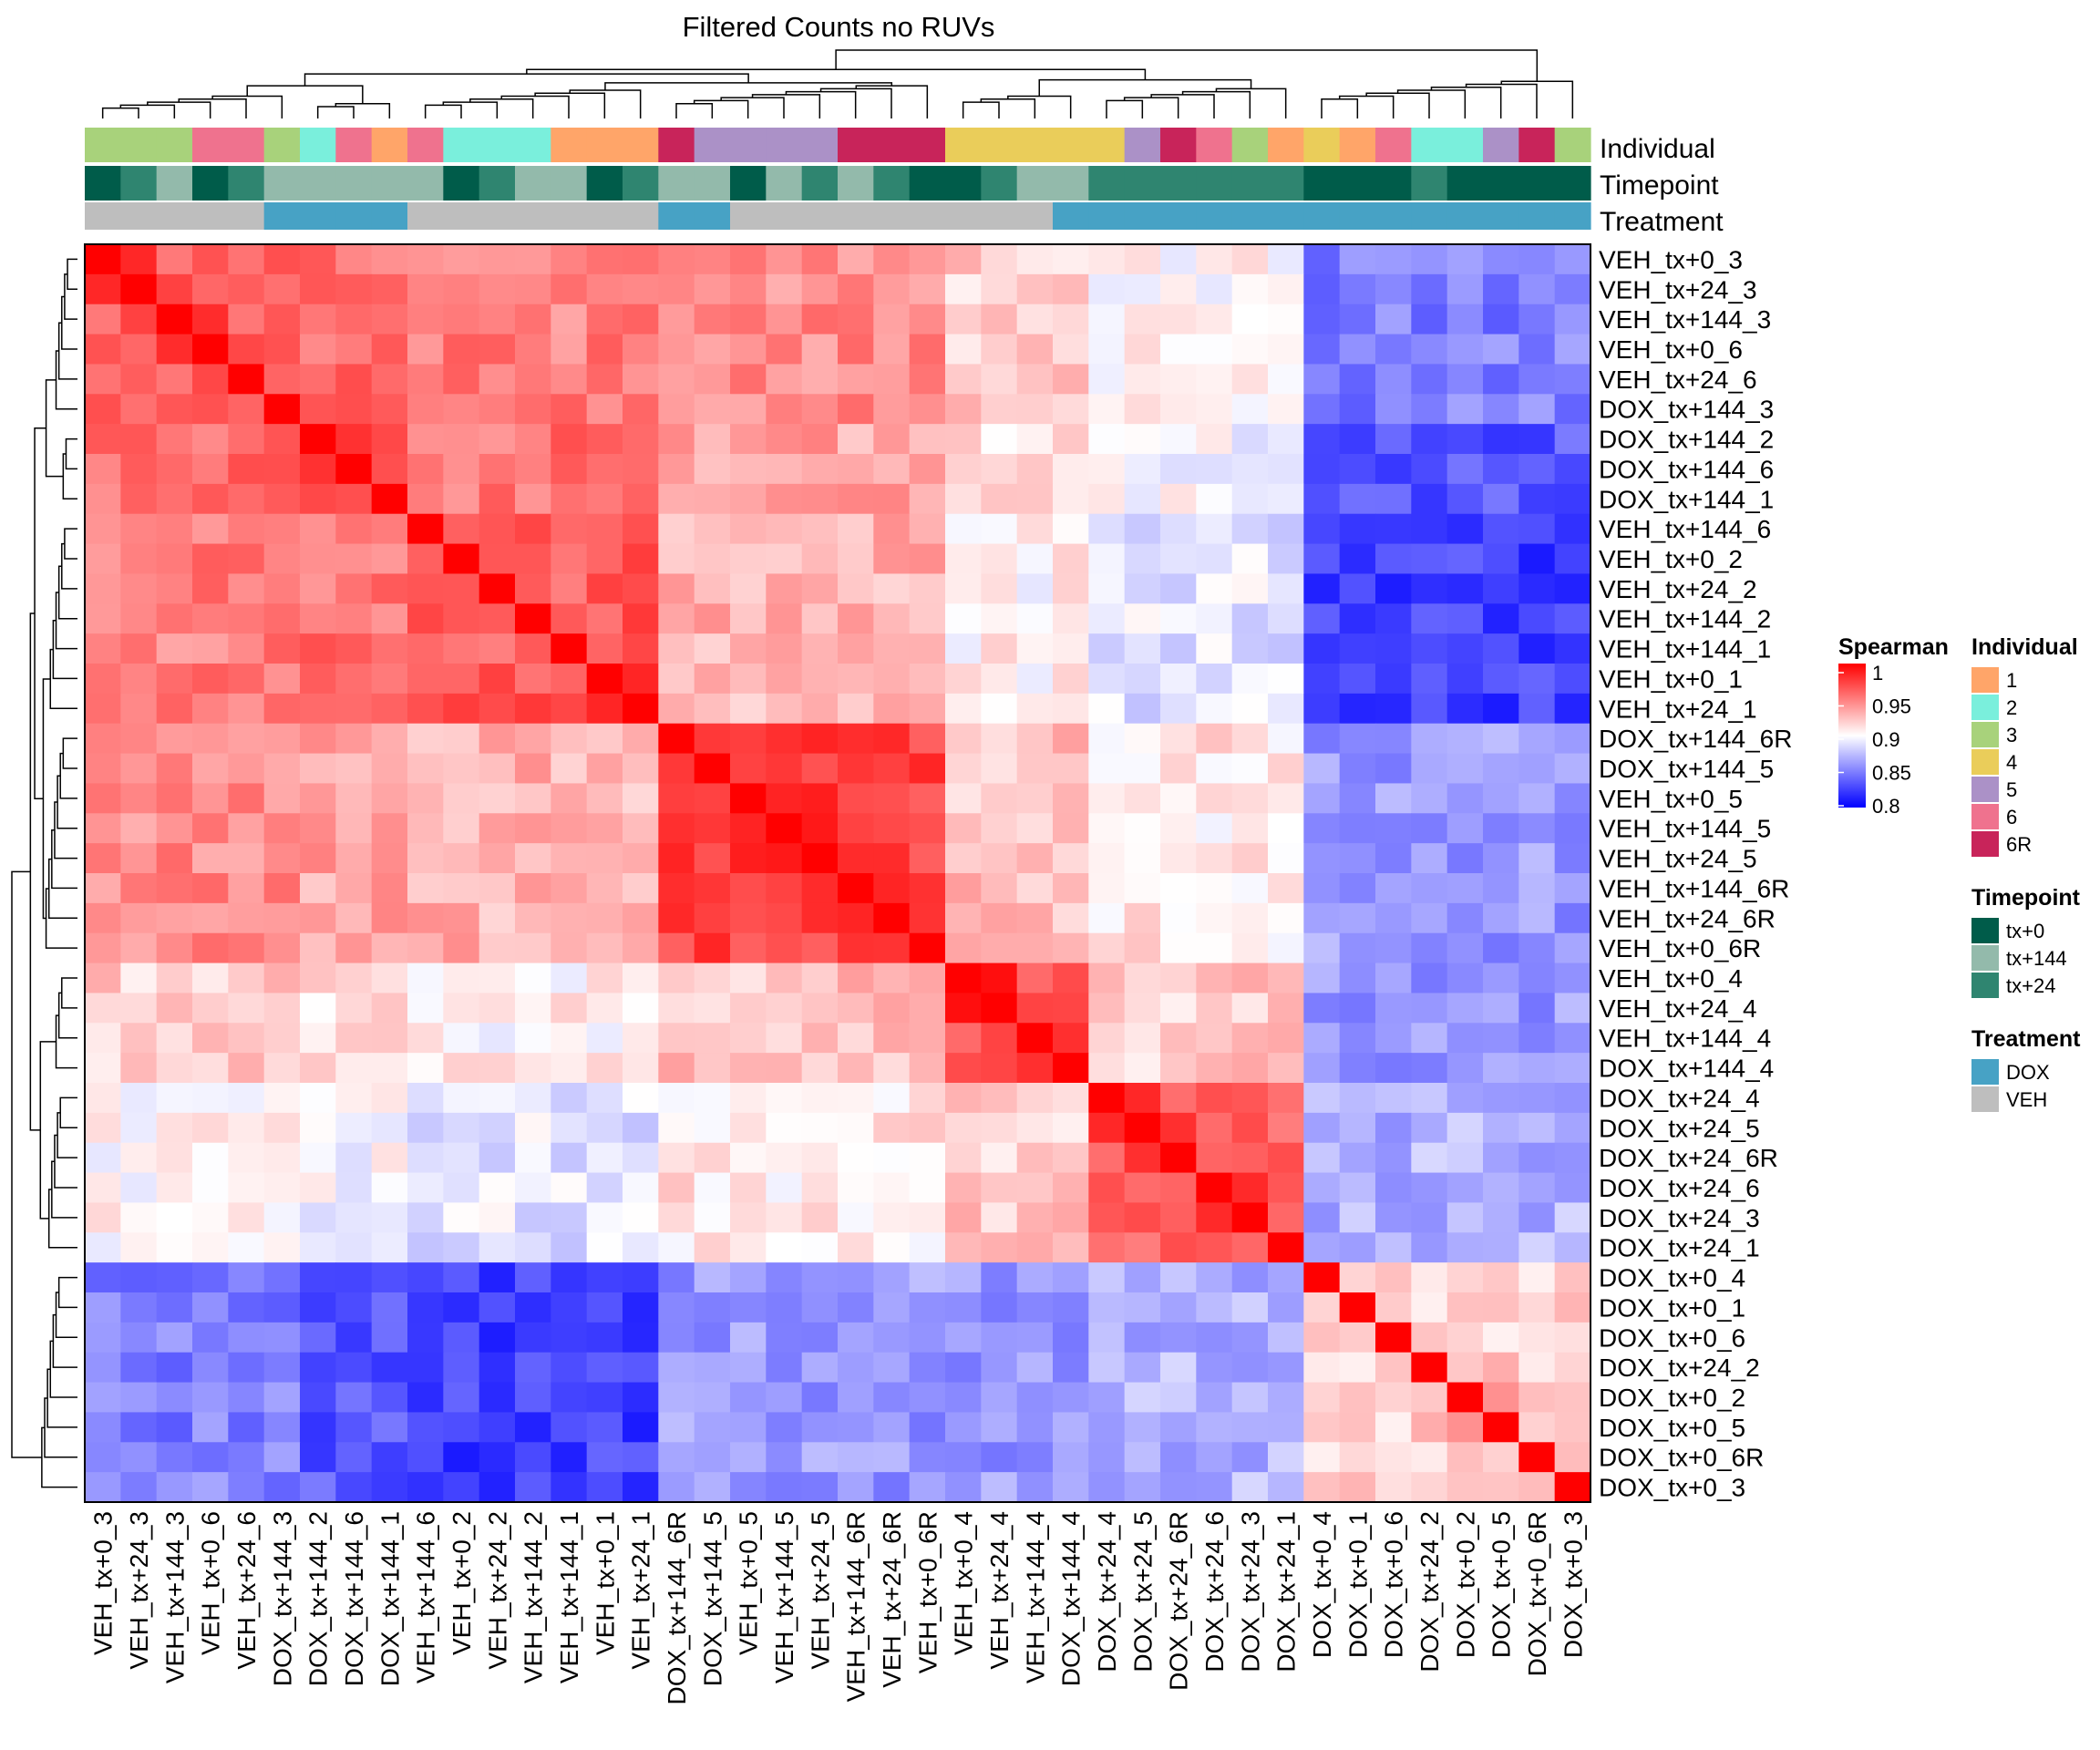 The image size is (2100, 1750). Describe the element at coordinates (1671, 259) in the screenshot. I see `row-label: VEH_tx+0_3` at that location.